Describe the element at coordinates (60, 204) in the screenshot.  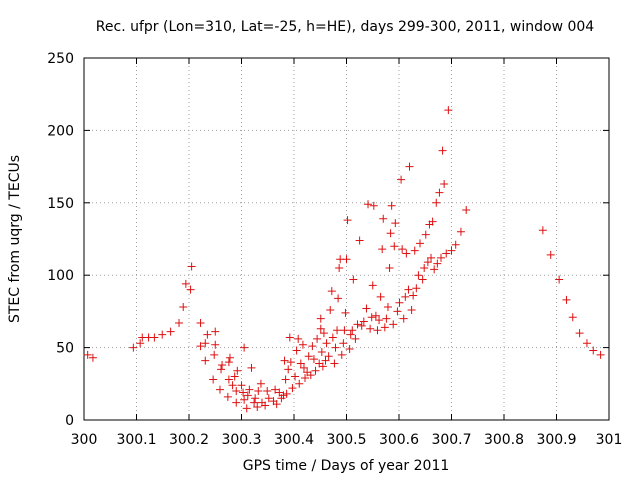
I see `y-tick-label: 150` at that location.